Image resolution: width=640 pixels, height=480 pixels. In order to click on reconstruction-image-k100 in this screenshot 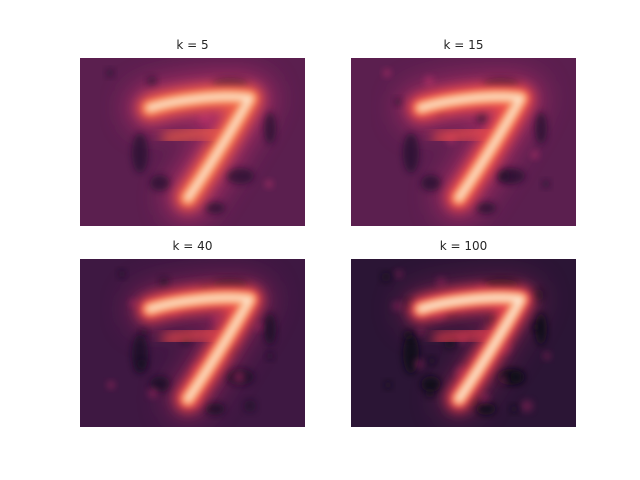, I will do `click(463, 343)`.